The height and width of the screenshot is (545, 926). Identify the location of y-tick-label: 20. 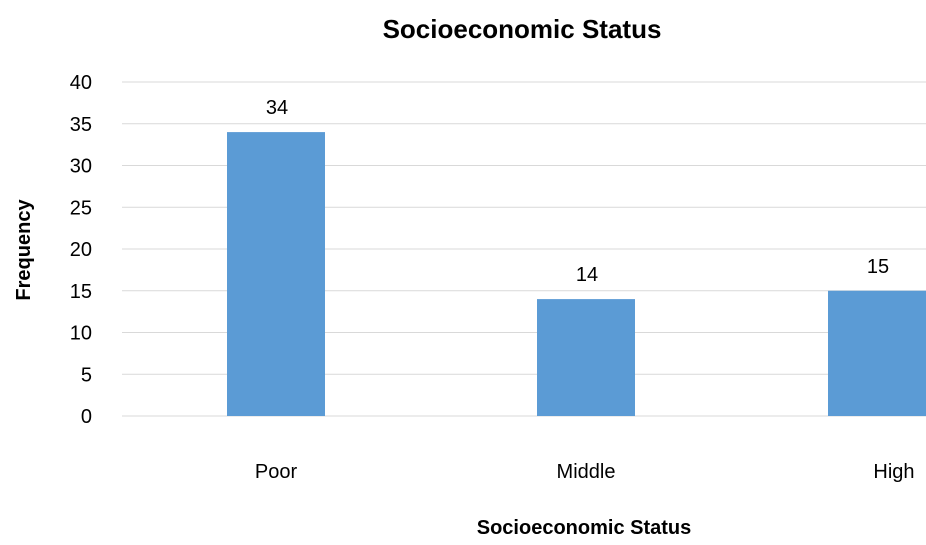
(81, 250).